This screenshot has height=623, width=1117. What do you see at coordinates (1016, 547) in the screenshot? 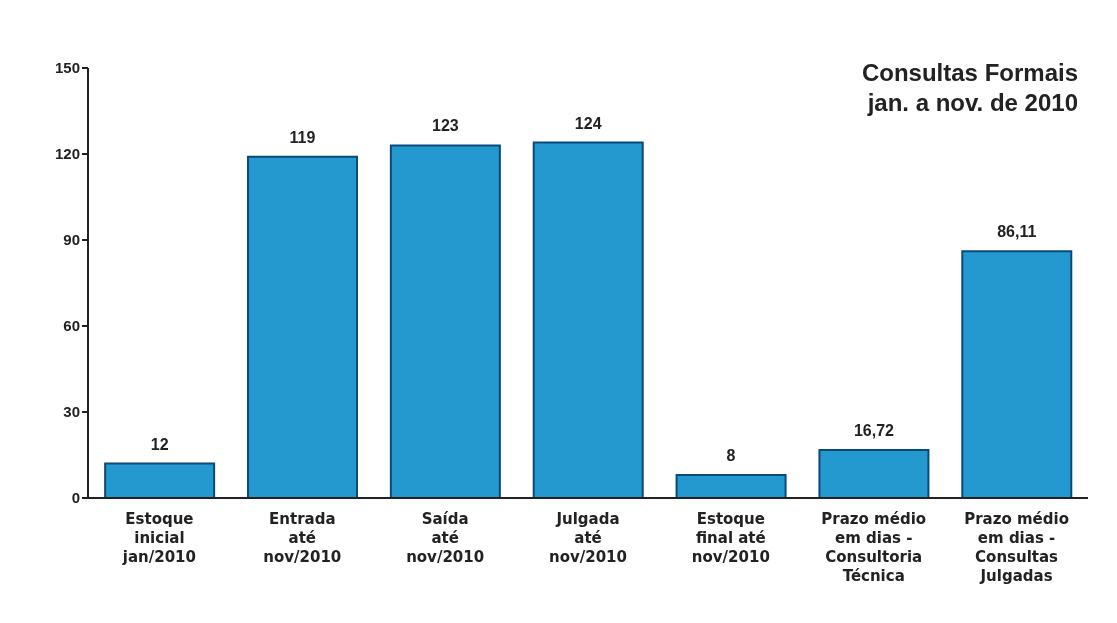
I see `x-tick-label: Prazo médio em dias - Consultas Julgadas` at bounding box center [1016, 547].